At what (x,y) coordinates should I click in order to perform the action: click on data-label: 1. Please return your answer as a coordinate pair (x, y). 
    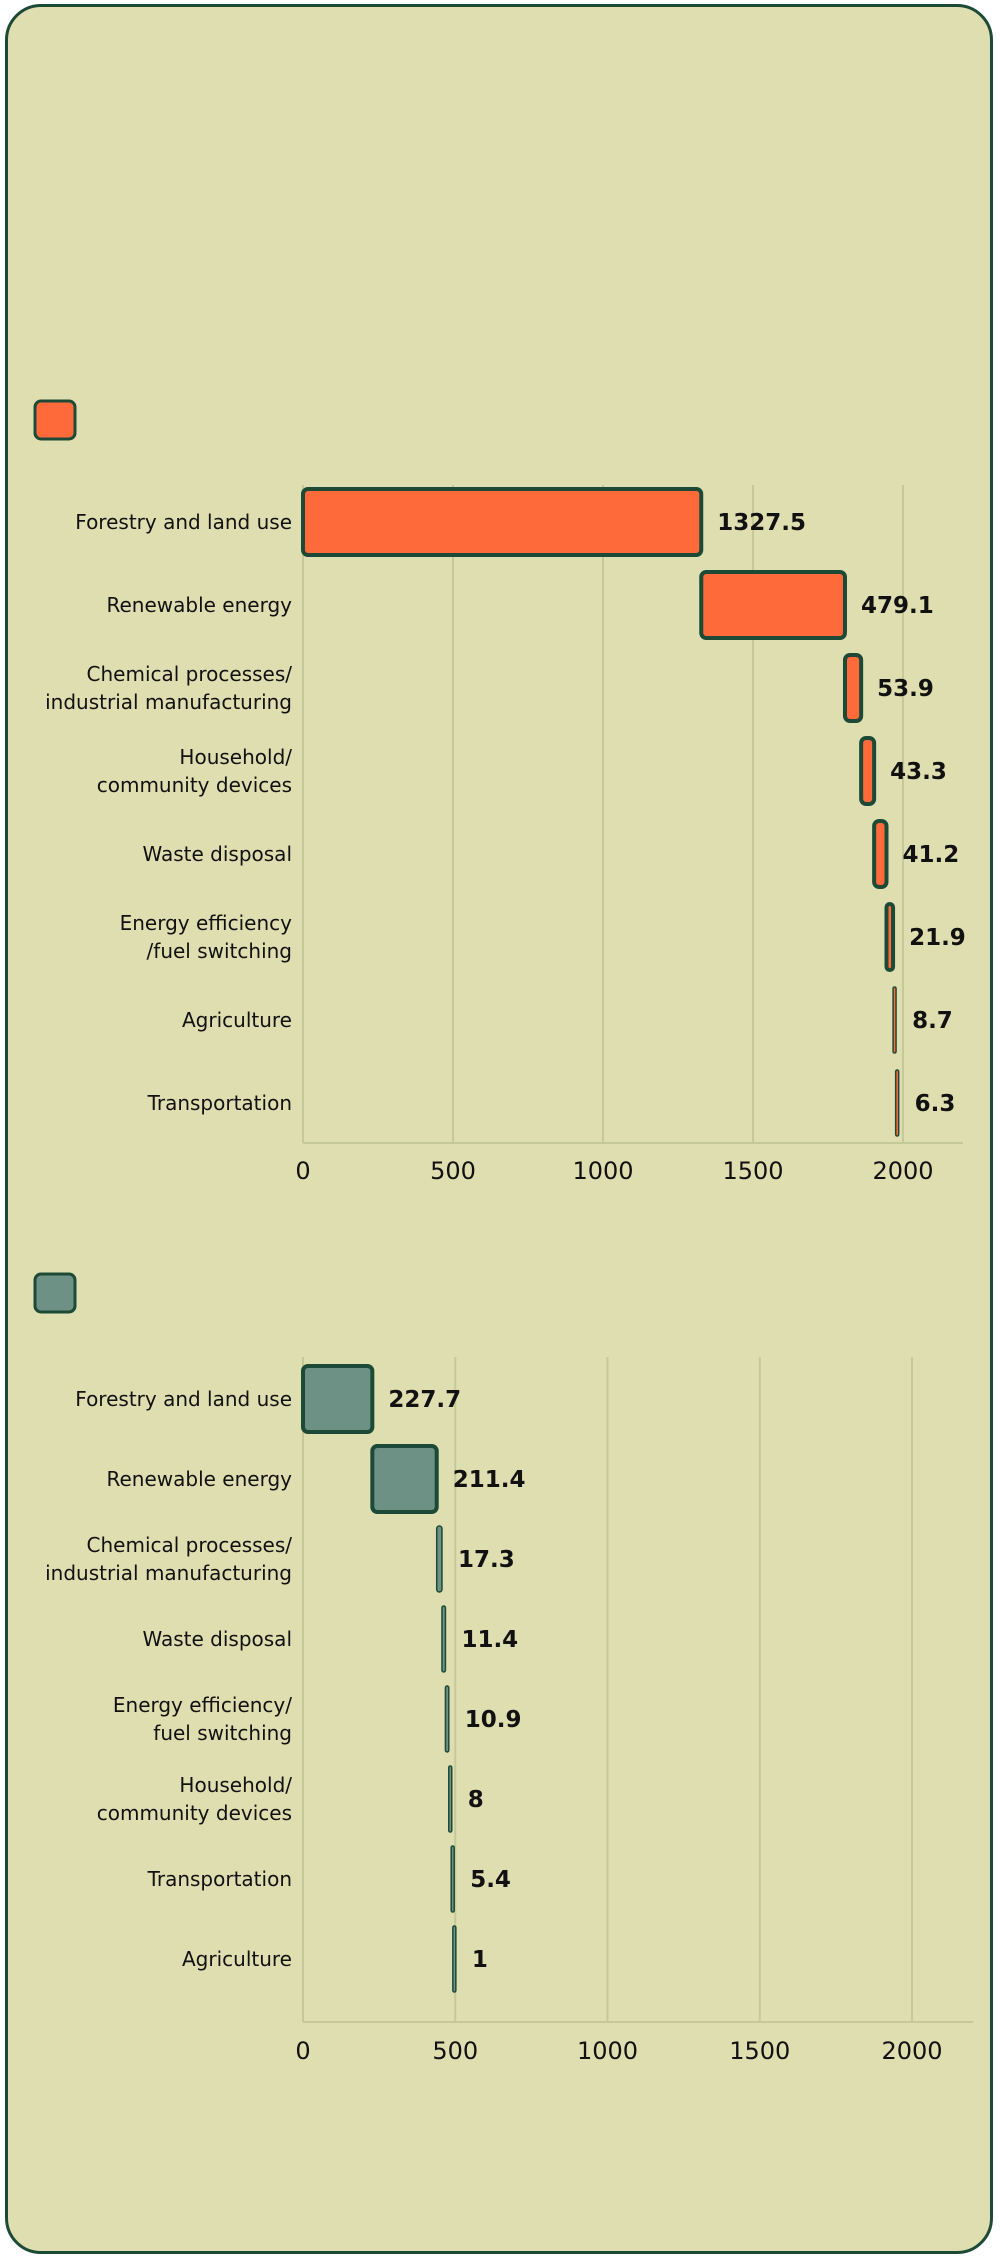
    Looking at the image, I should click on (480, 1960).